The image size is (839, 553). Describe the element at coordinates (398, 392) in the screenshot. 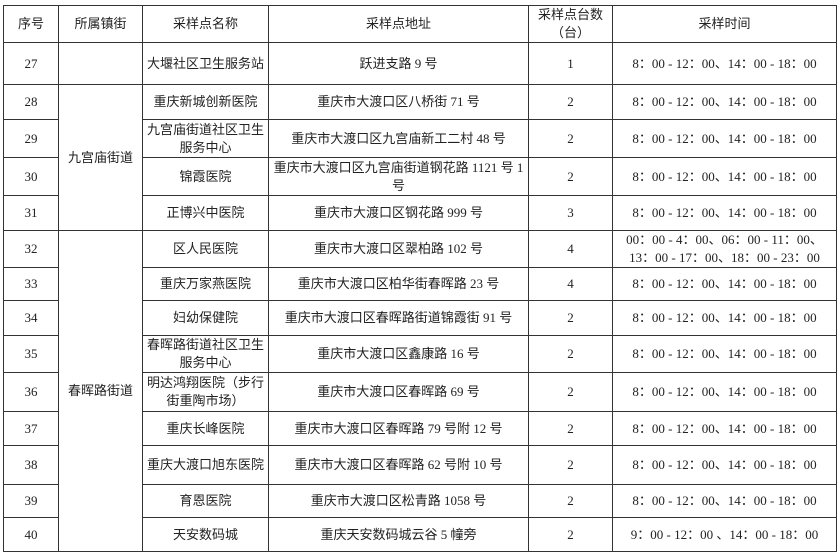

I see `cell-address: 重庆市大渡口区春晖路 69 号` at that location.